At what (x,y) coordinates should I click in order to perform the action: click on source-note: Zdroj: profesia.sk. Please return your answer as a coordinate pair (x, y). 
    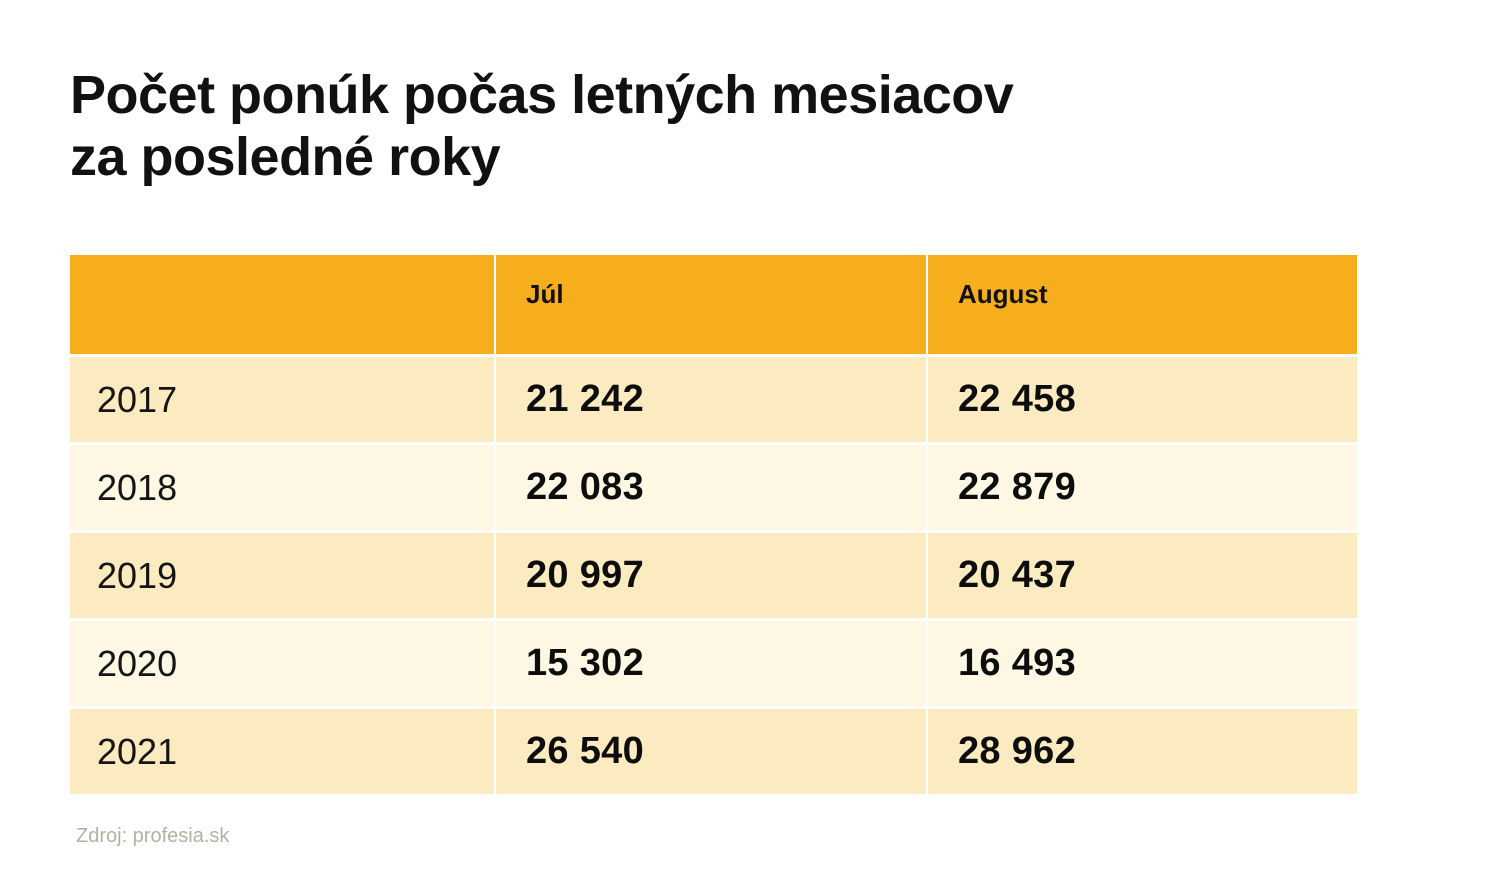
    Looking at the image, I should click on (153, 836).